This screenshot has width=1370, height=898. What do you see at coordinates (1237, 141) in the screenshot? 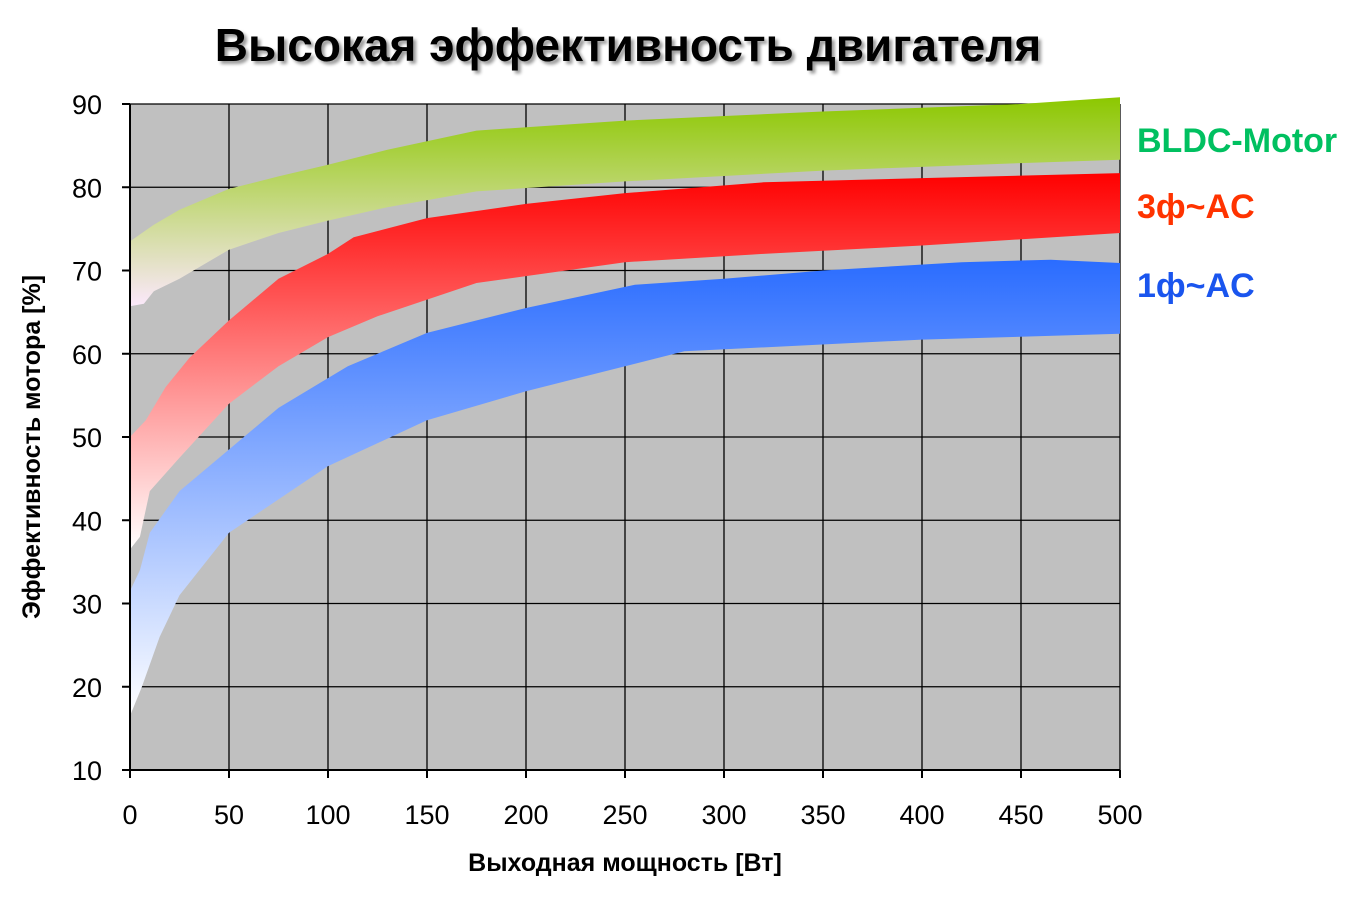
I see `series-label-1: BLDC-Motor` at bounding box center [1237, 141].